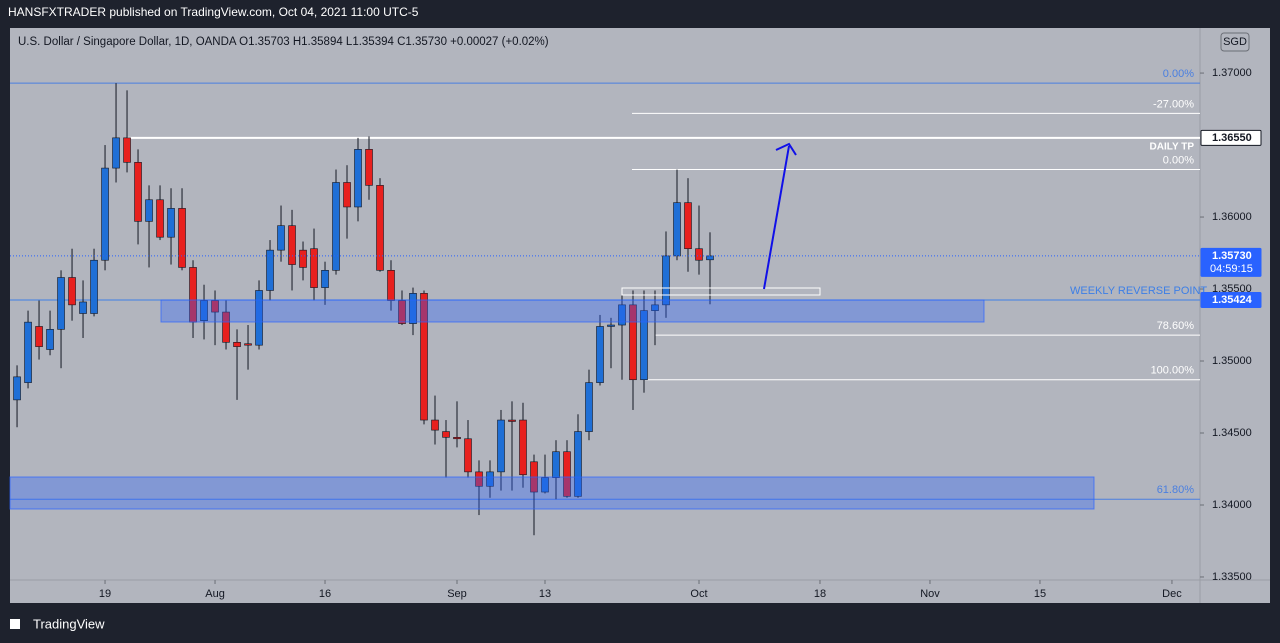 This screenshot has height=643, width=1280. What do you see at coordinates (930, 594) in the screenshot?
I see `x-tick-label: Nov` at bounding box center [930, 594].